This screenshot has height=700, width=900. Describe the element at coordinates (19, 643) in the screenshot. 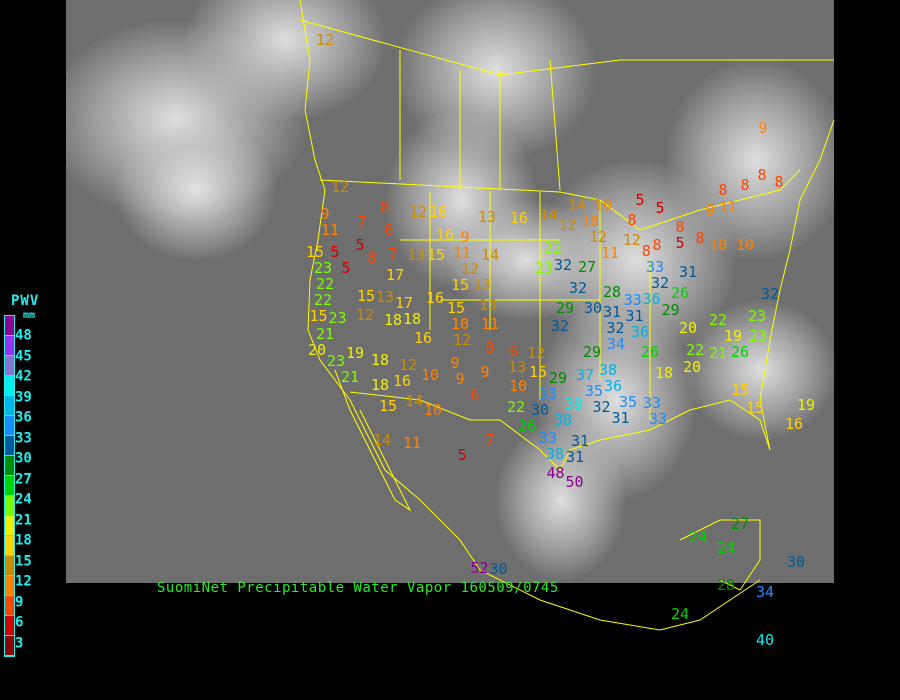

I see `legend-label: 3` at that location.